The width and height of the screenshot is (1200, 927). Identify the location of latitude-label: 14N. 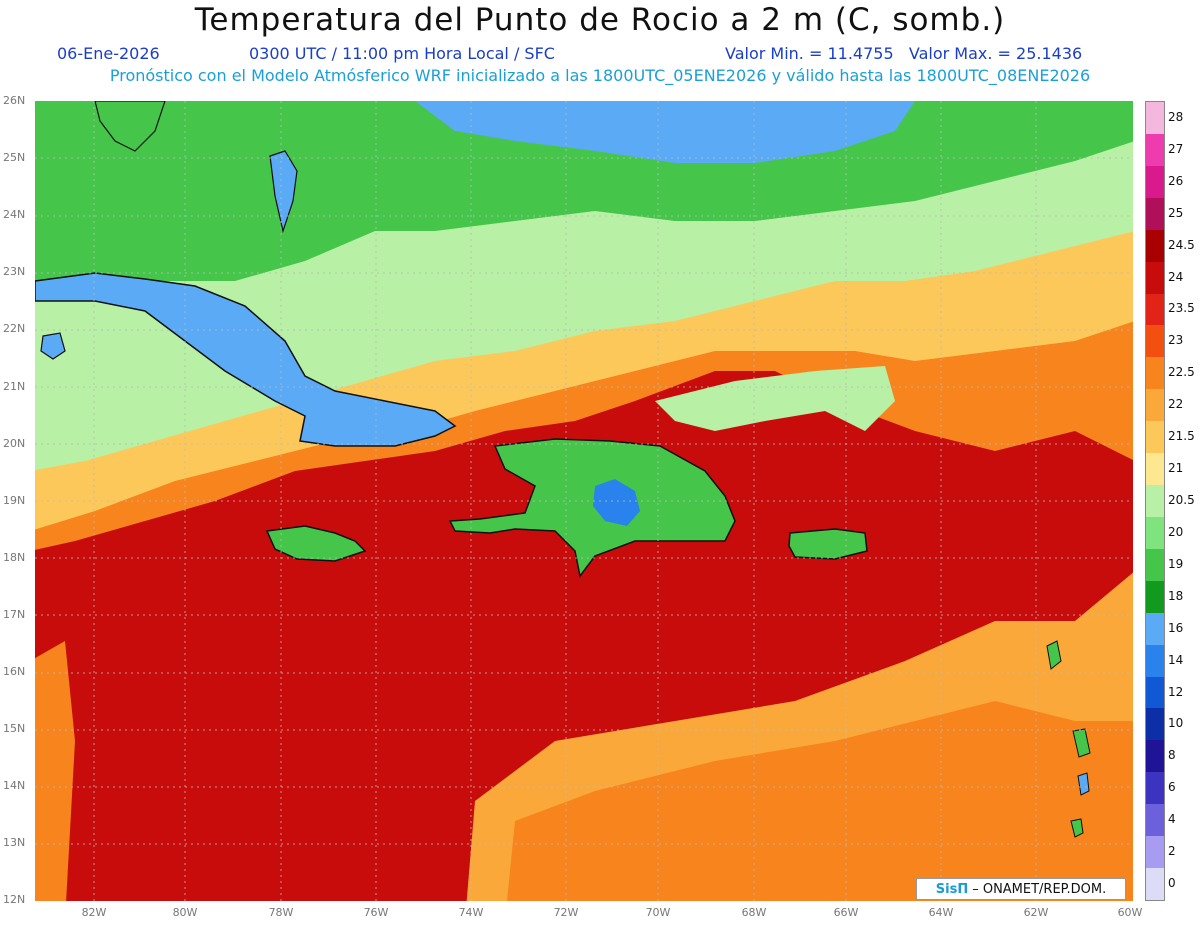
(14, 786).